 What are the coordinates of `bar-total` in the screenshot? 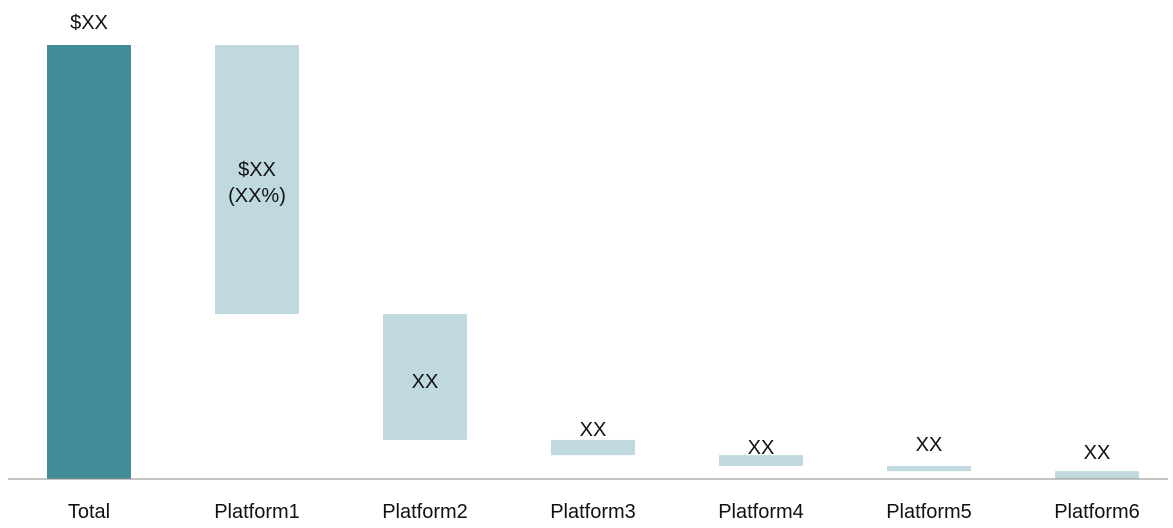 It's located at (89, 262).